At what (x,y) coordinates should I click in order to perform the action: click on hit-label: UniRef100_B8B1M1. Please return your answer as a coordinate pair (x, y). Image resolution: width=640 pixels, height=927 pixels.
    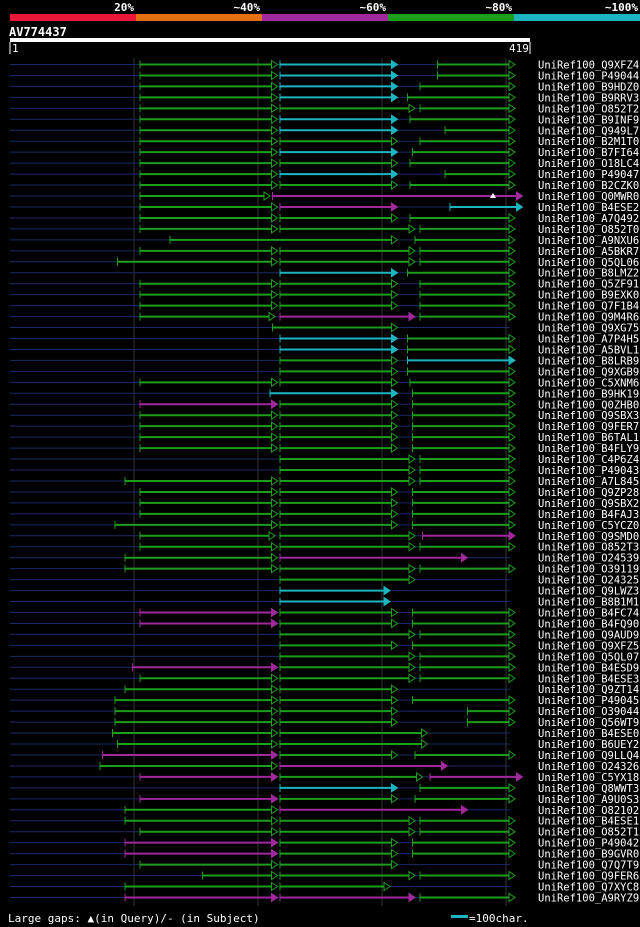
    Looking at the image, I should click on (588, 603).